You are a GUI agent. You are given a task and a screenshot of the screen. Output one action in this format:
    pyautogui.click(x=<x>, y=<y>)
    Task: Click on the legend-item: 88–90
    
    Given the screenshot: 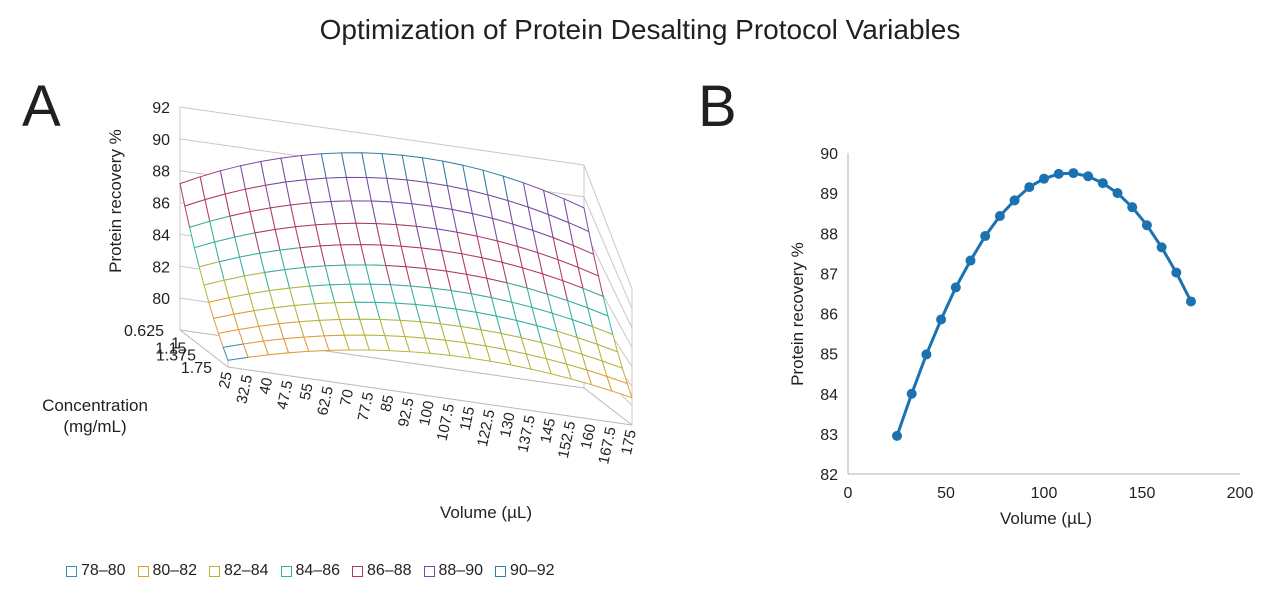 What is the action you would take?
    pyautogui.click(x=453, y=571)
    